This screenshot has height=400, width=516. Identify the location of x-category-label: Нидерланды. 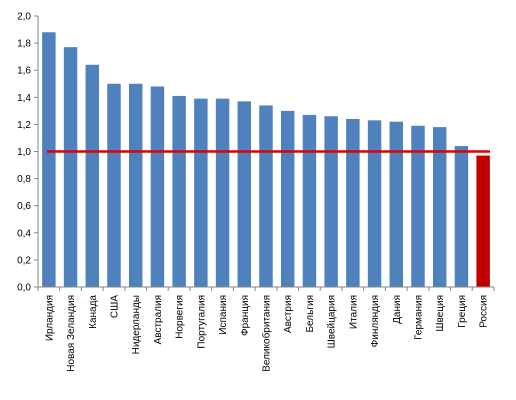
(136, 324).